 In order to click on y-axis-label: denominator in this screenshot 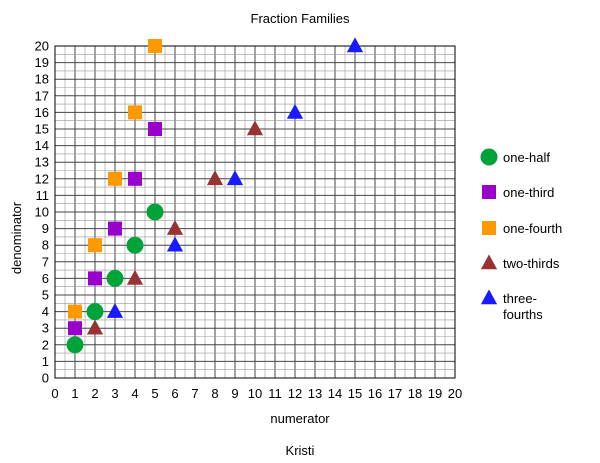, I will do `click(16, 237)`.